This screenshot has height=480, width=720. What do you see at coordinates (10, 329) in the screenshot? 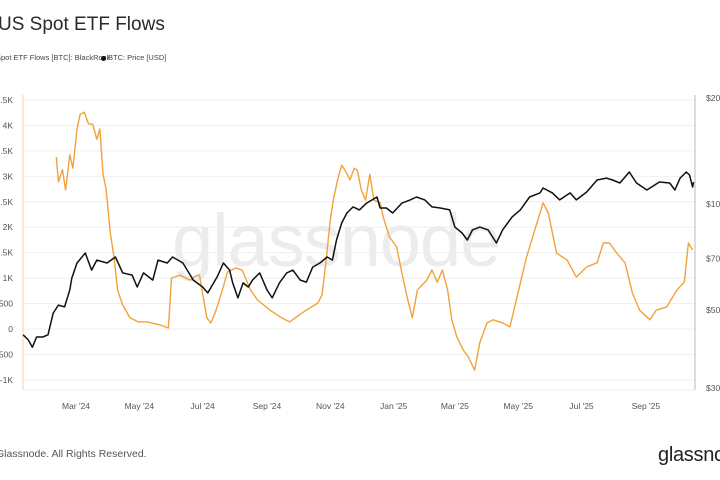
I see `y-left-tick-label: 0` at bounding box center [10, 329].